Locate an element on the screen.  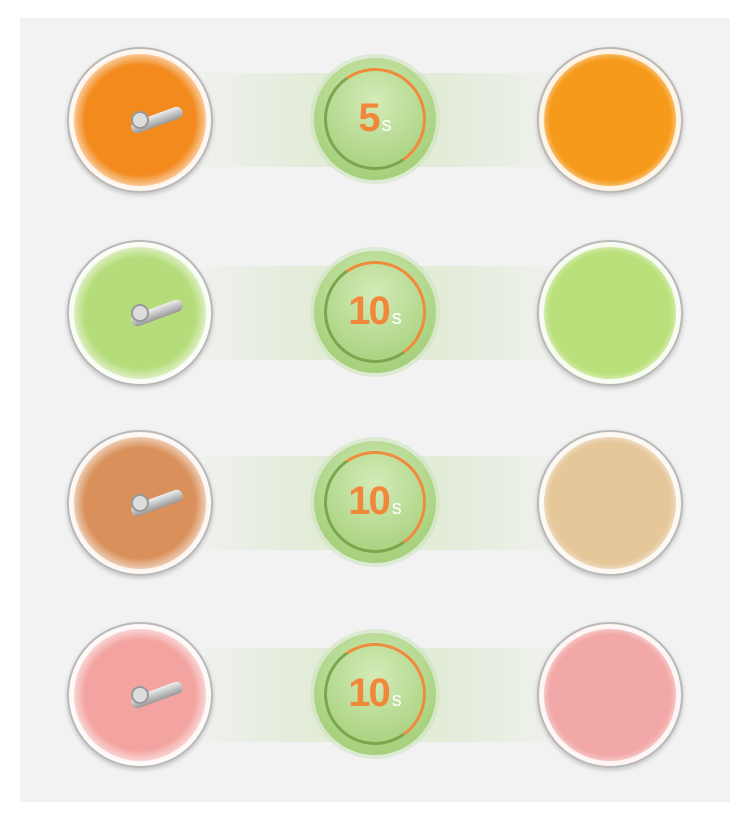
time-value: 5 is located at coordinates (369, 118).